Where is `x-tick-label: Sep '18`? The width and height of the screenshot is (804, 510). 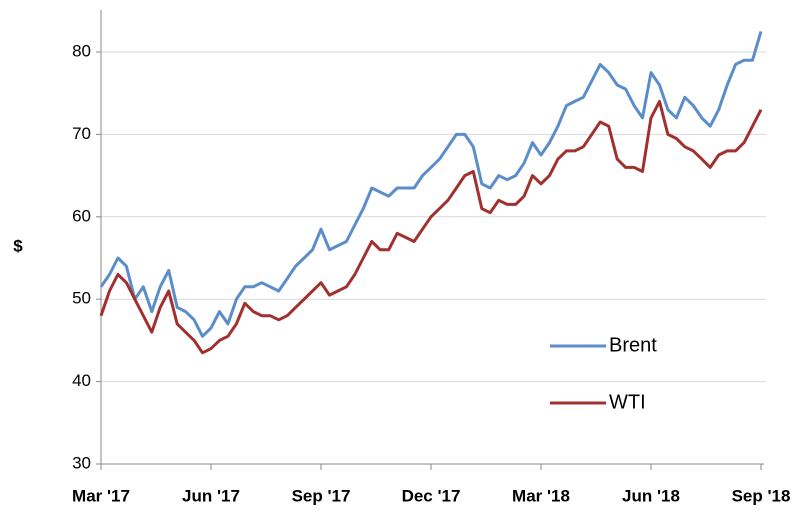
x-tick-label: Sep '18 is located at coordinates (761, 495).